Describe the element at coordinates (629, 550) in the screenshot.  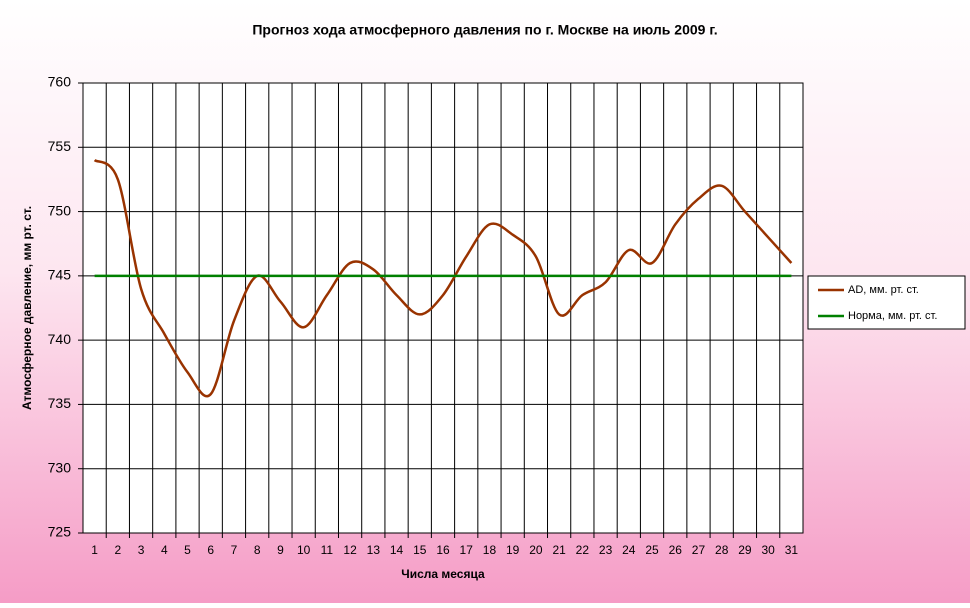
I see `x-tick-label: 24` at that location.